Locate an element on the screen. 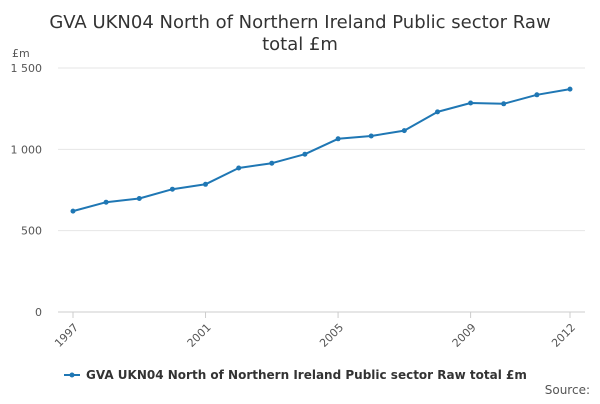 This screenshot has width=600, height=404. x-tick-labels: 1997 2001 2005 2009 2012 is located at coordinates (315, 335).